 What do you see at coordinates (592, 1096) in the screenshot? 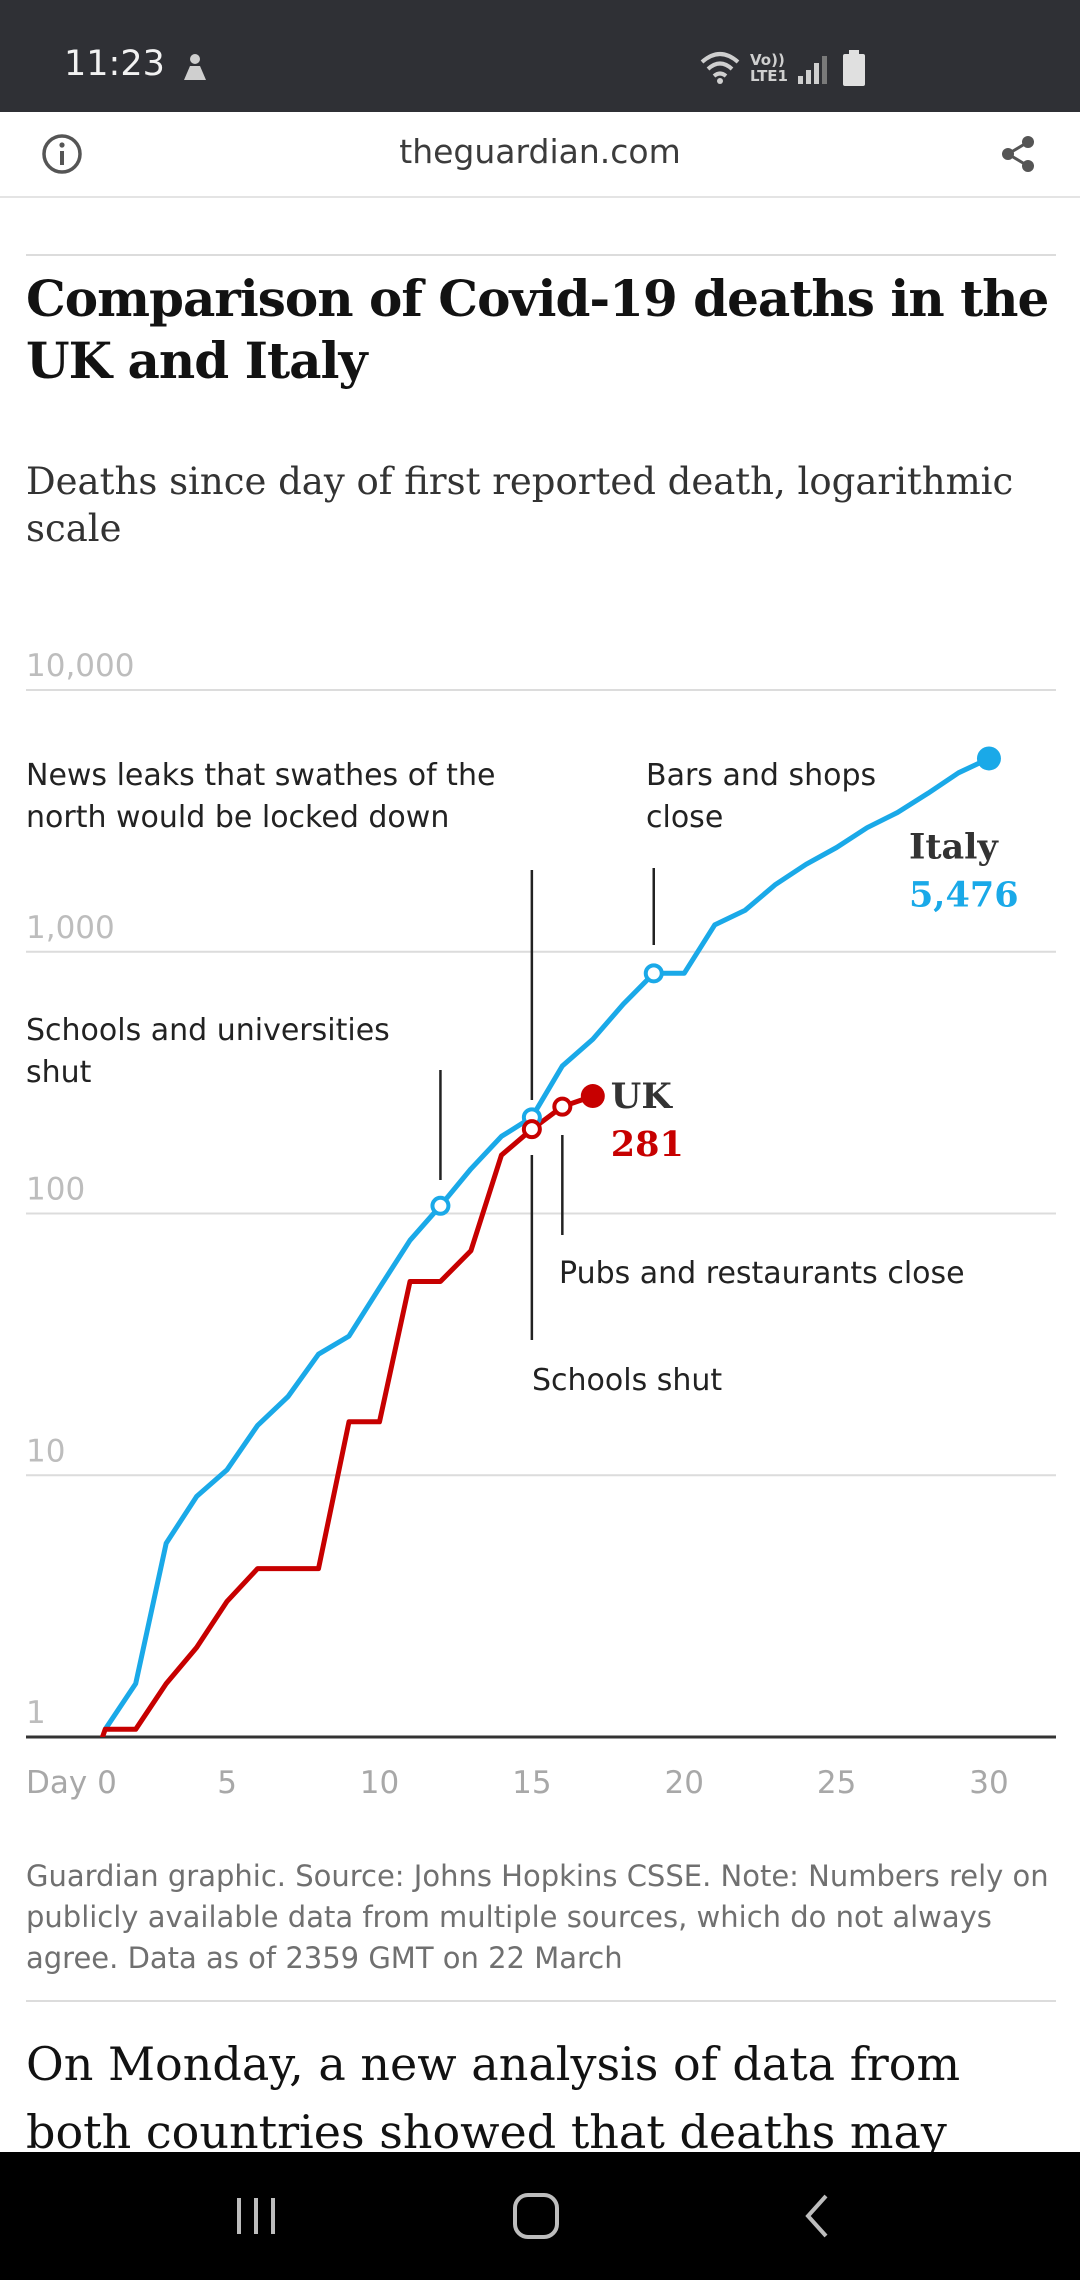
I see `series-end-marker-uk` at bounding box center [592, 1096].